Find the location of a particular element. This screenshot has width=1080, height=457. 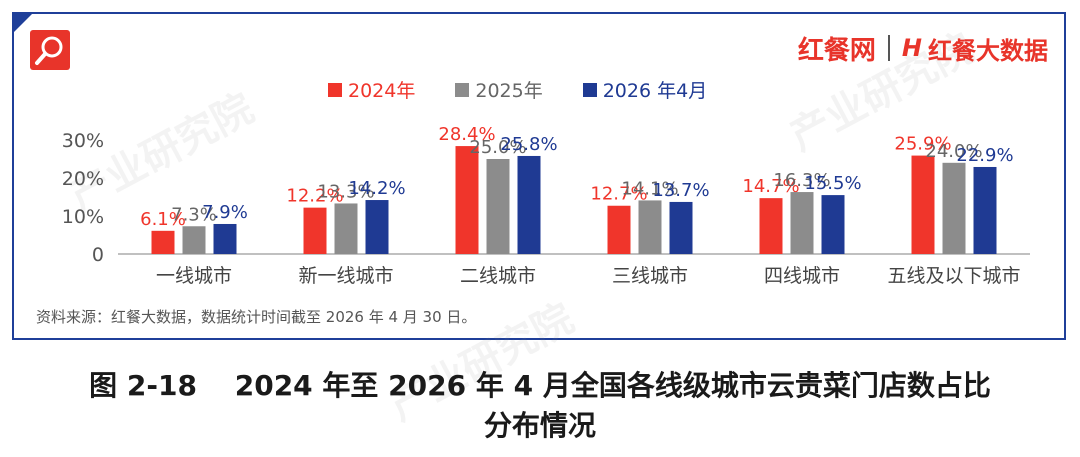

data-label: 14.2% is located at coordinates (376, 188).